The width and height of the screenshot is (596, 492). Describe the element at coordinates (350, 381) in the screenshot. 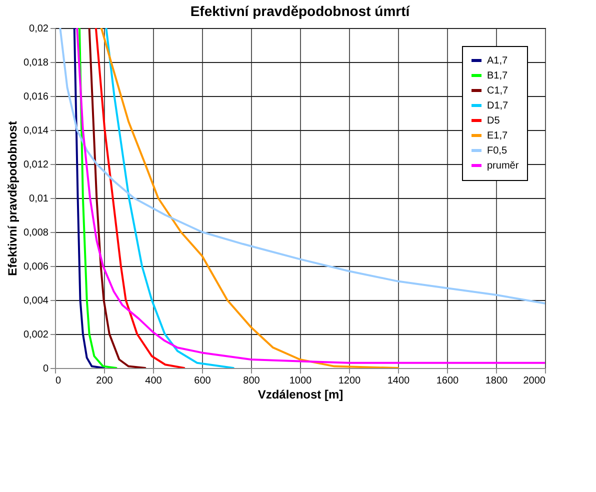

I see `x-tick-label: 1200` at that location.